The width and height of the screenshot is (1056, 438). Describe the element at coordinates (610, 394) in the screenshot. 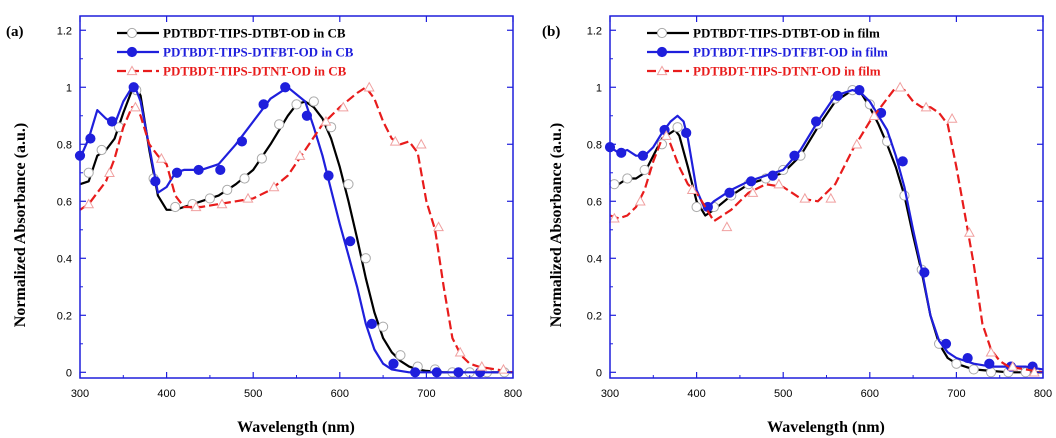

I see `panel-b-xtick-label-0: 300` at that location.